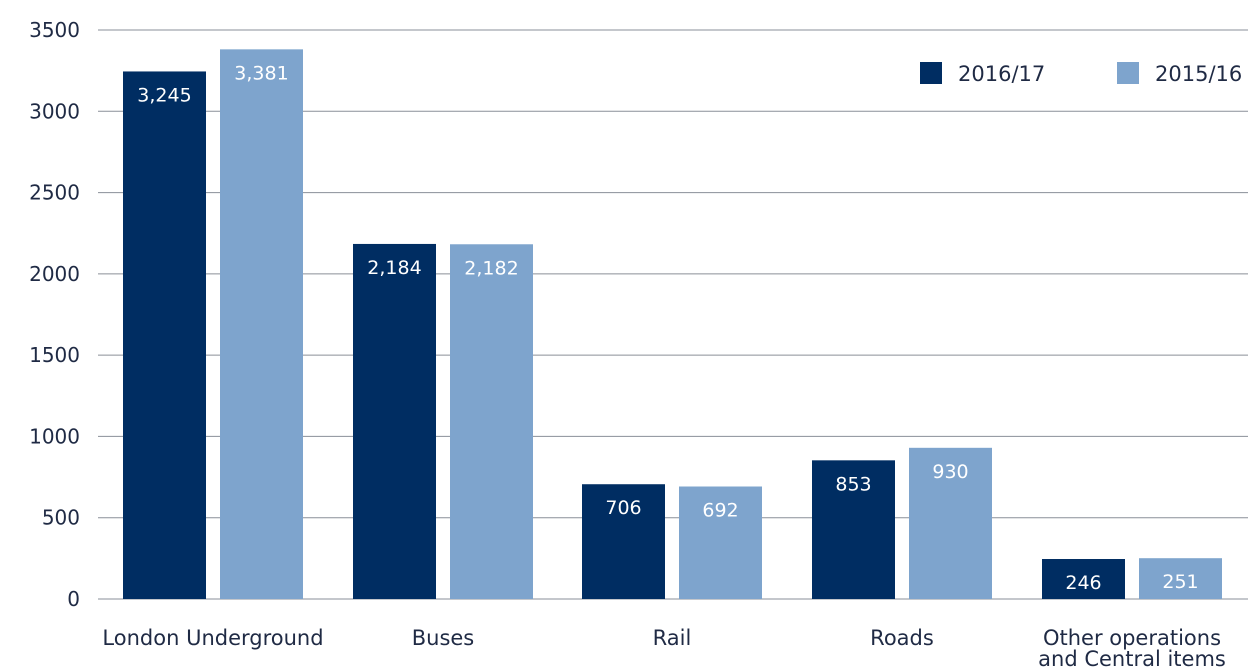  Describe the element at coordinates (672, 638) in the screenshot. I see `x-category-label: Rail` at that location.